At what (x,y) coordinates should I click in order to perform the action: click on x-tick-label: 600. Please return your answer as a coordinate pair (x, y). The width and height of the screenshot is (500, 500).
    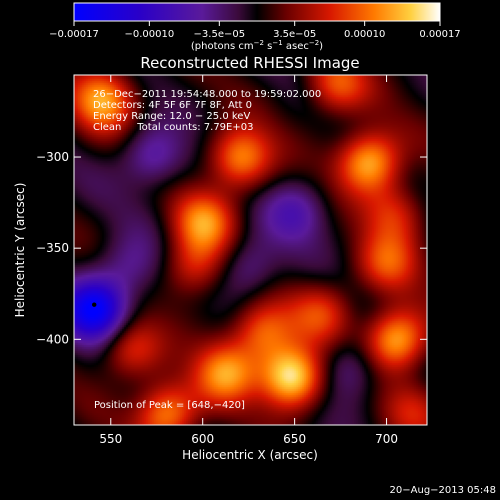
    Looking at the image, I should click on (202, 439).